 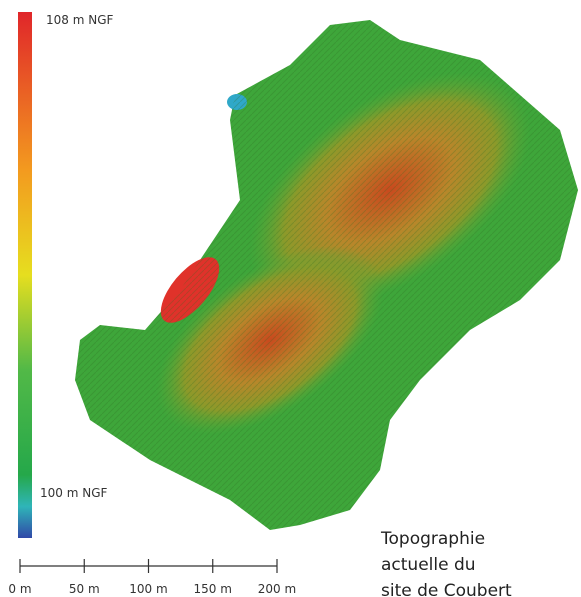 What do you see at coordinates (277, 589) in the screenshot?
I see `scale-label: 200 m` at bounding box center [277, 589].